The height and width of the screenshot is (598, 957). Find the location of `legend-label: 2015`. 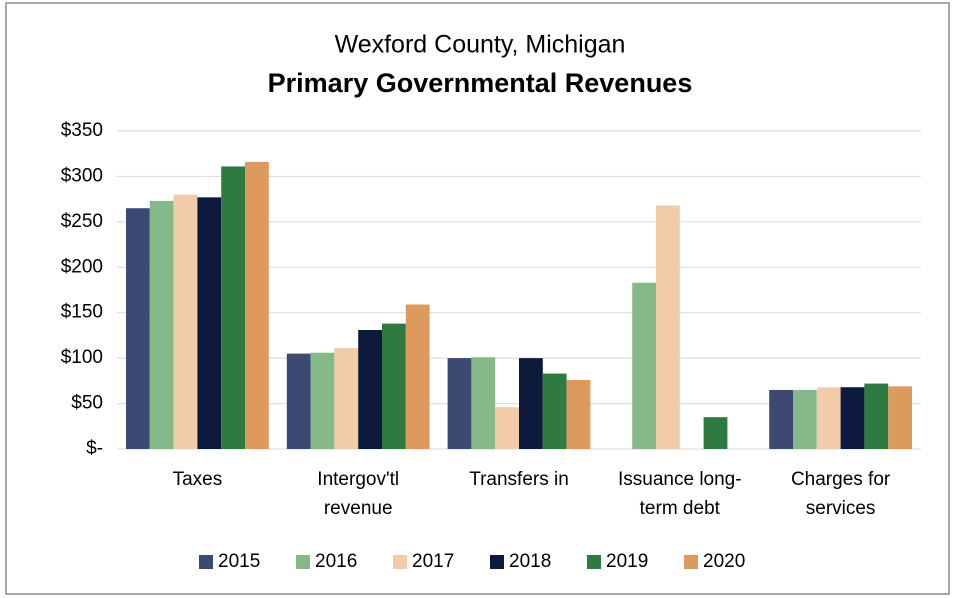

legend-label: 2015 is located at coordinates (239, 561).